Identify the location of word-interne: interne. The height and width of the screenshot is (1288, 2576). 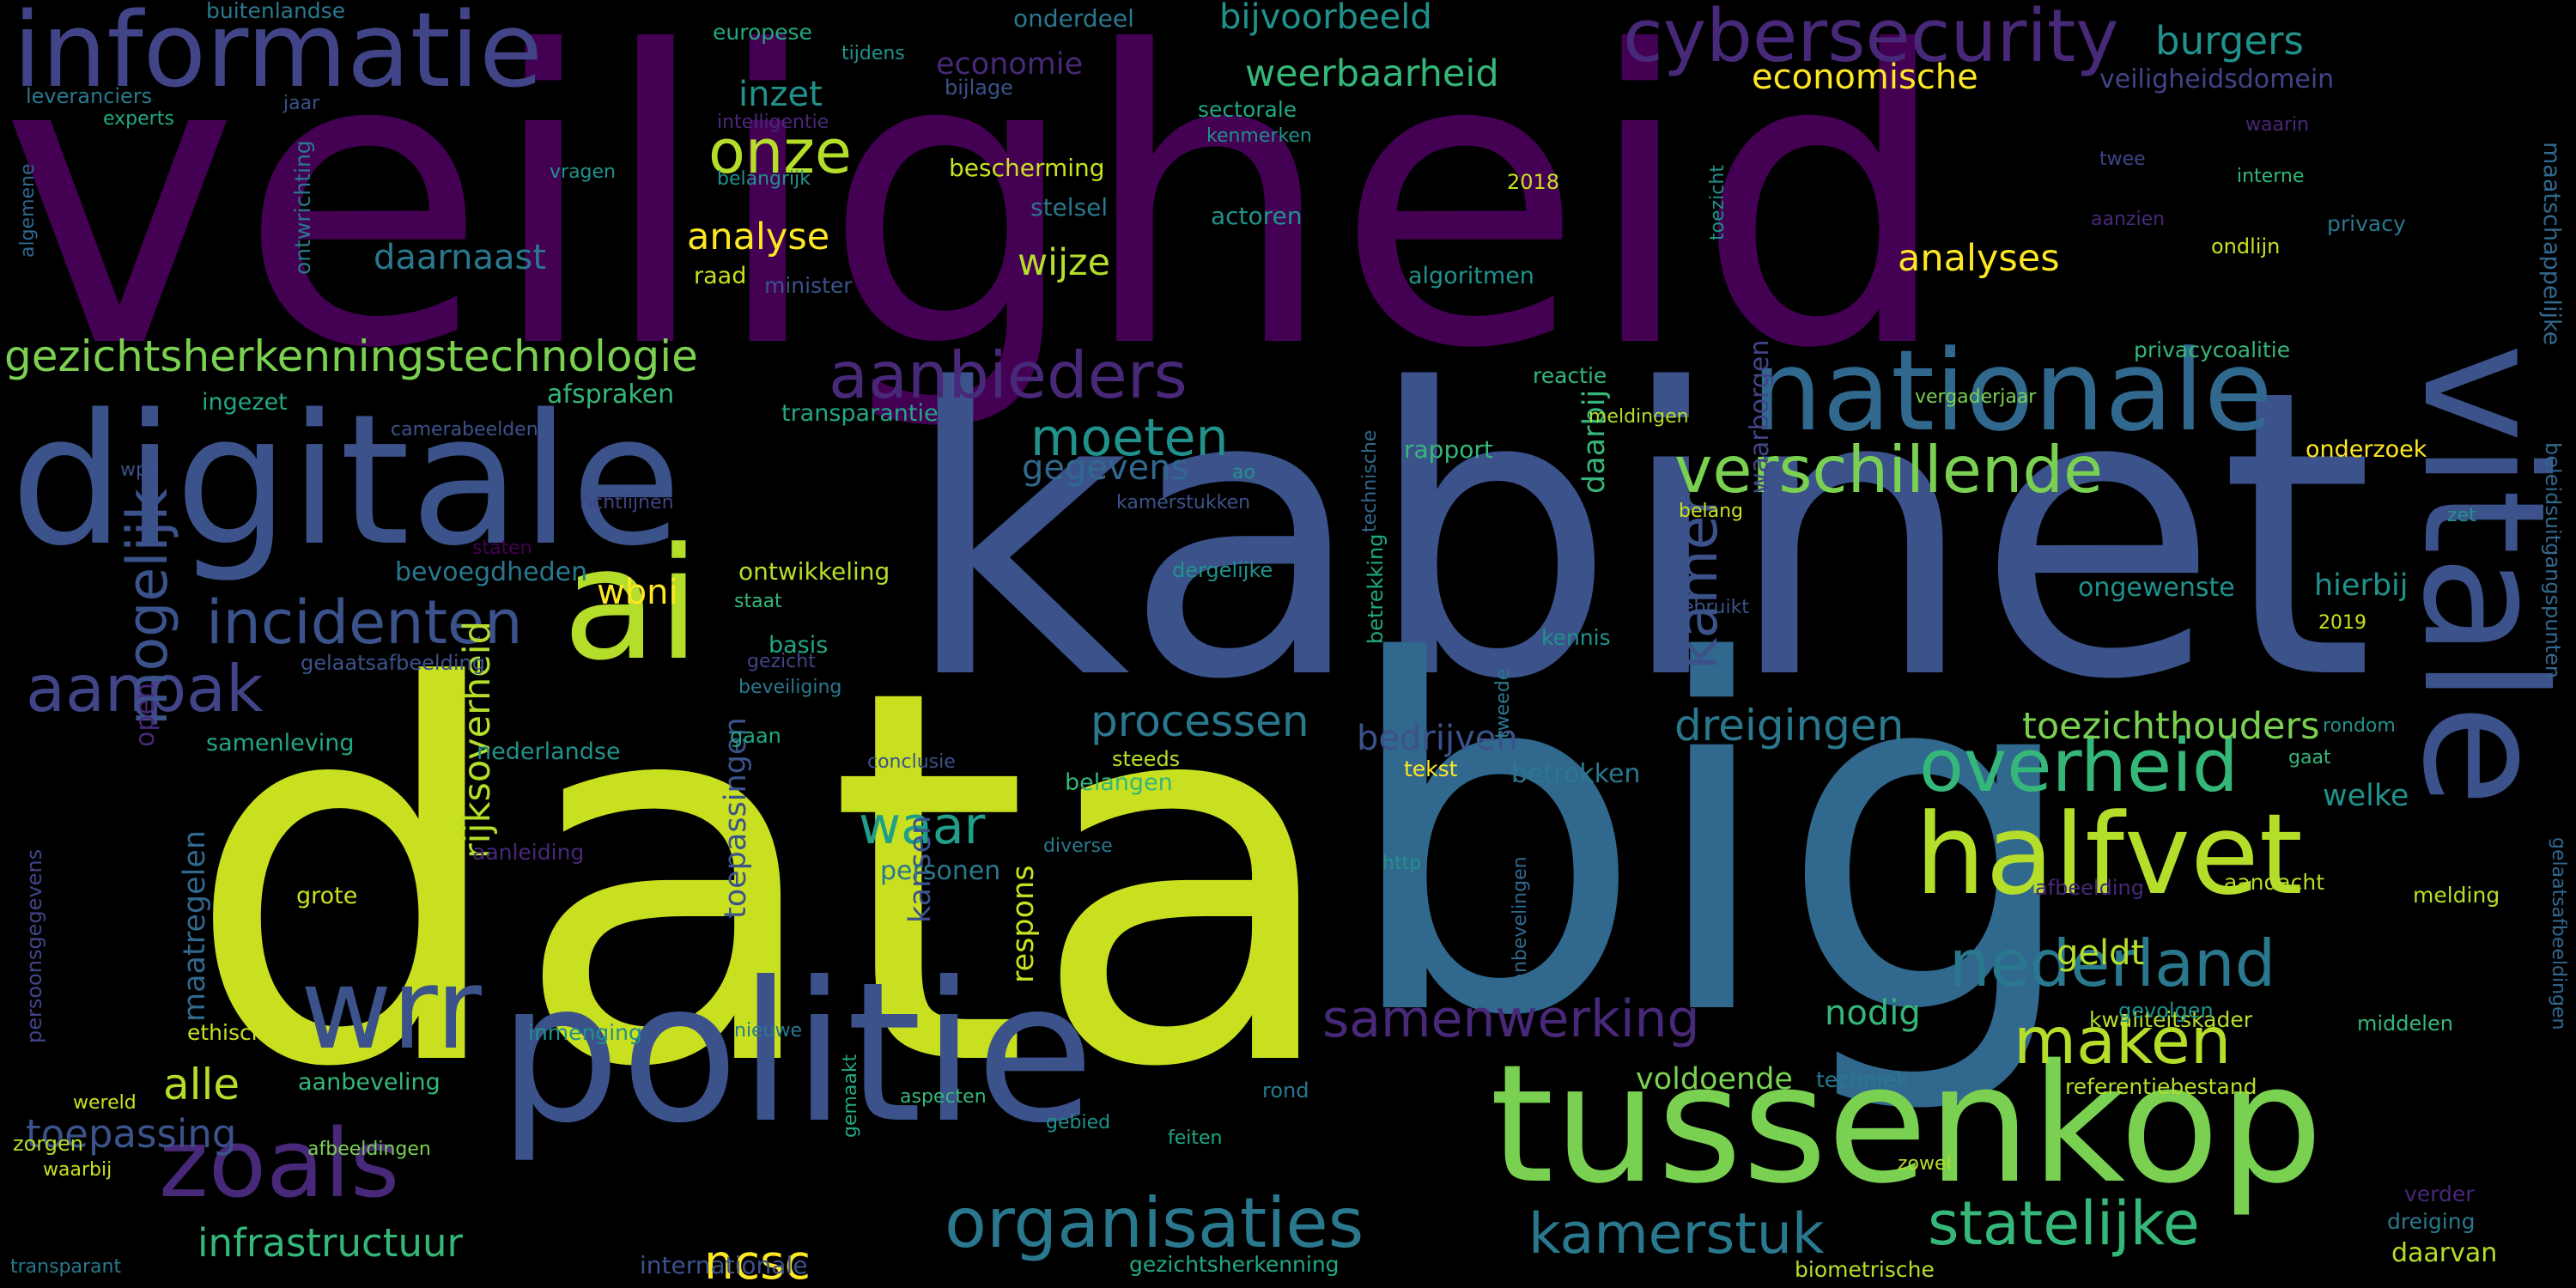
(2271, 176).